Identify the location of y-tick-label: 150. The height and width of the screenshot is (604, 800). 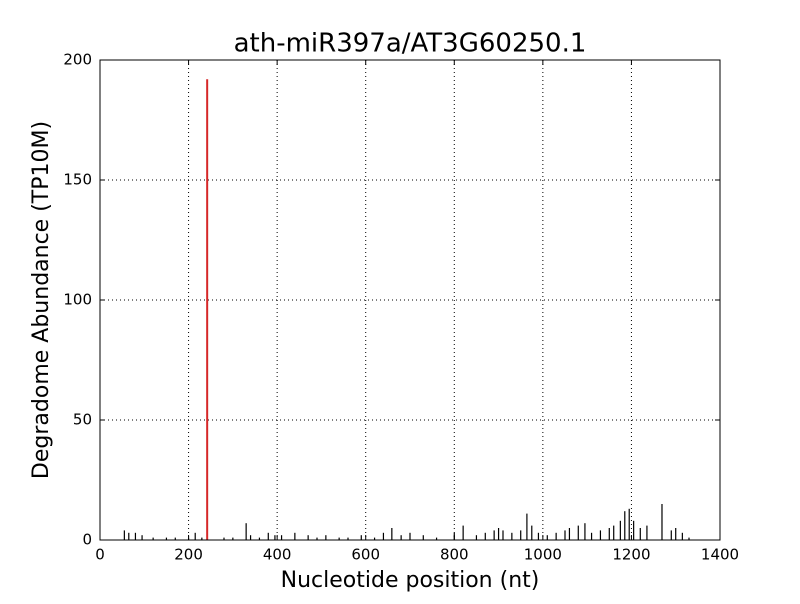
(77, 180).